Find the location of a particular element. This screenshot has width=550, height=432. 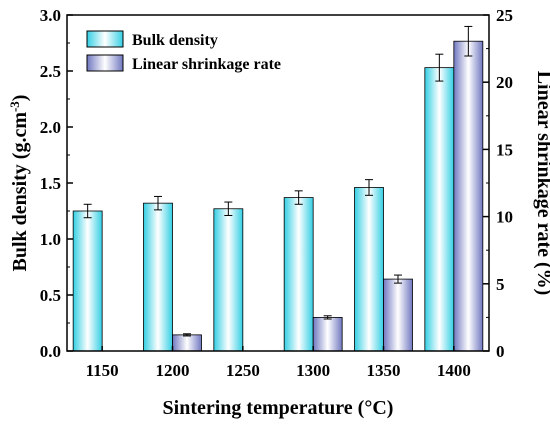

y2-tick-label: 25 is located at coordinates (504, 15).